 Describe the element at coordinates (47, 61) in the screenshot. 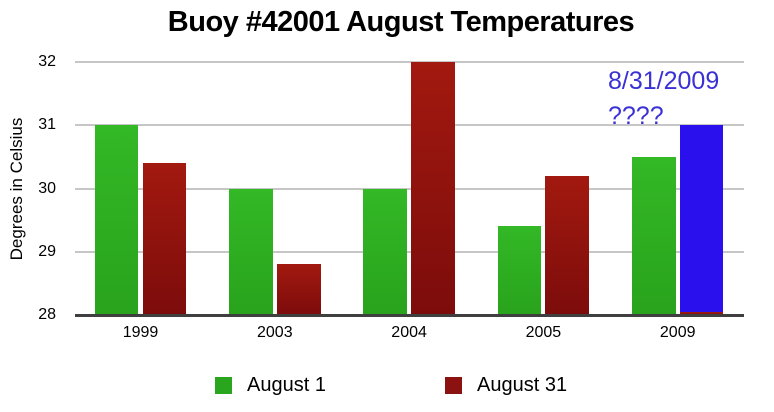

I see `y-tick-label-32: 32` at that location.